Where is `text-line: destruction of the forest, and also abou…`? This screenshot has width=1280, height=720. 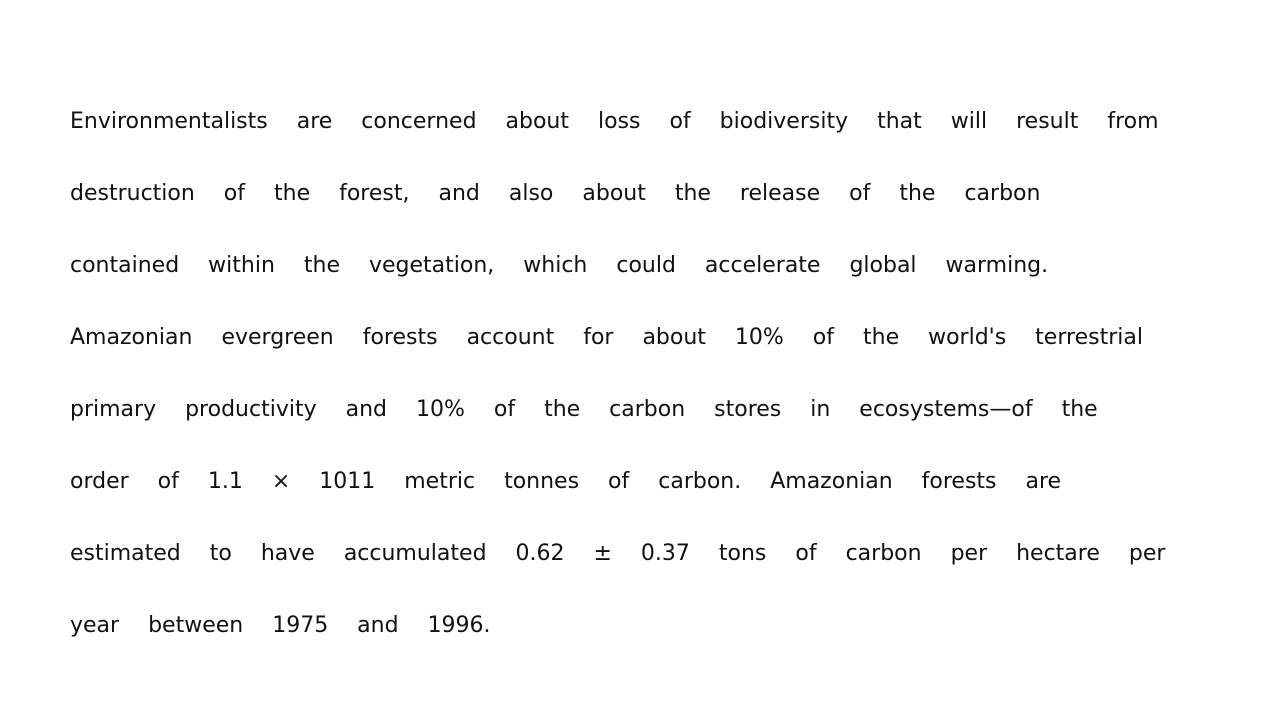
text-line: destruction of the forest, and also abou… is located at coordinates (555, 193).